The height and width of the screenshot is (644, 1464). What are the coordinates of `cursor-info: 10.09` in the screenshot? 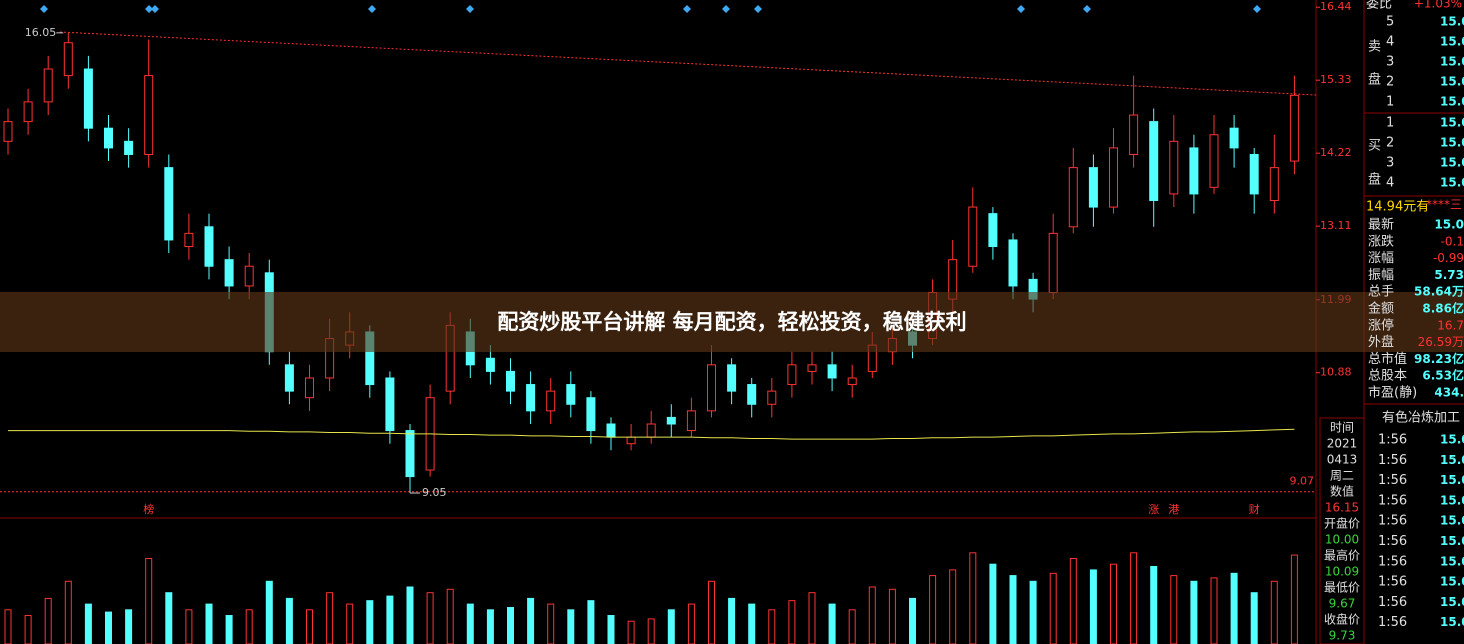 It's located at (1342, 572).